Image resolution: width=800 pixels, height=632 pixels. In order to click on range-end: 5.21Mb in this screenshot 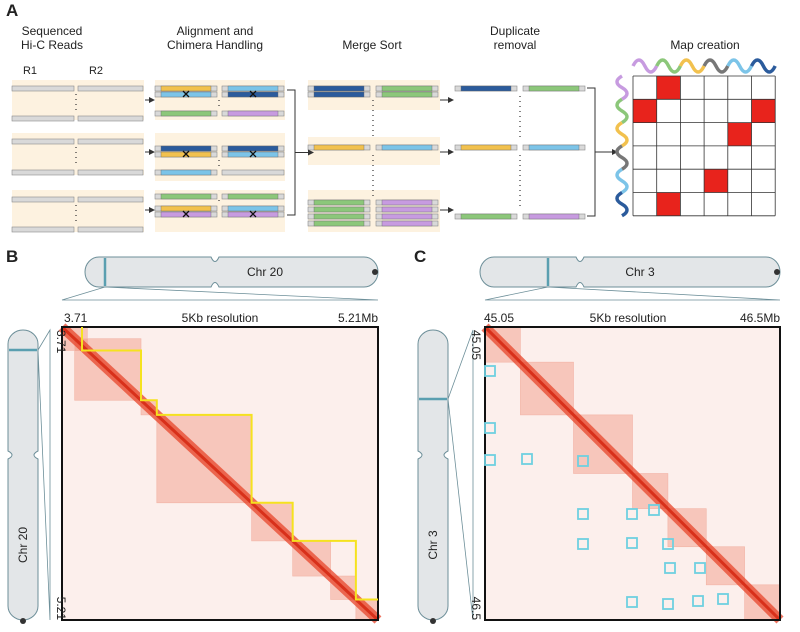, I will do `click(358, 318)`.